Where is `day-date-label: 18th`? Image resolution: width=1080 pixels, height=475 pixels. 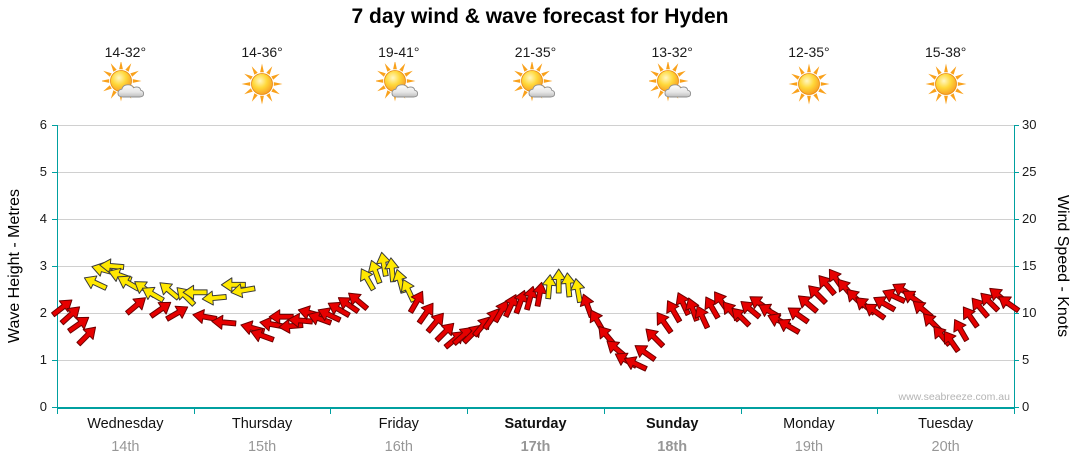
day-date-label: 18th is located at coordinates (672, 447).